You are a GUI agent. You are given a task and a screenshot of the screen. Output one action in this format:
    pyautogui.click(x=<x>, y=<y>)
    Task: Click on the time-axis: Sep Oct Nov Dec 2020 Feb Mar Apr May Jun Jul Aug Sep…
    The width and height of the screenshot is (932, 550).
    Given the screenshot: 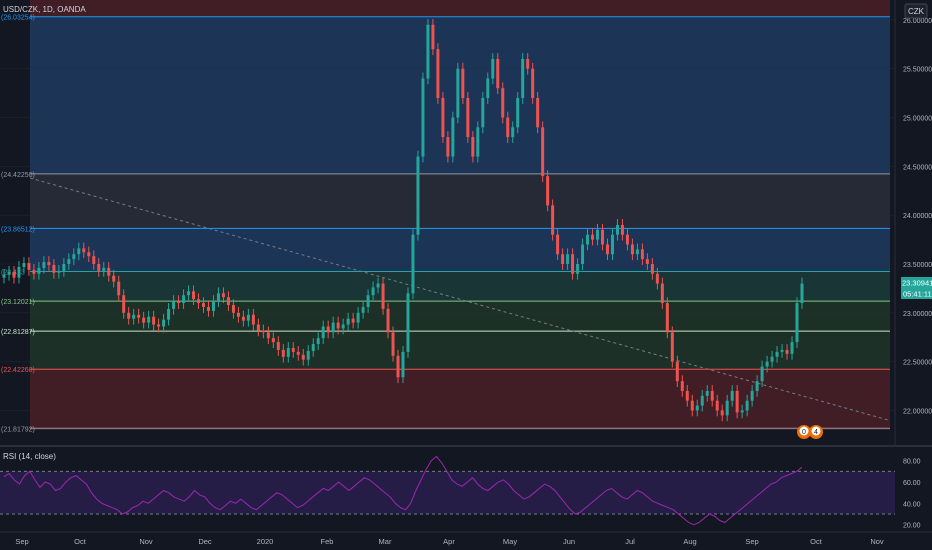 What is the action you would take?
    pyautogui.click(x=449, y=541)
    